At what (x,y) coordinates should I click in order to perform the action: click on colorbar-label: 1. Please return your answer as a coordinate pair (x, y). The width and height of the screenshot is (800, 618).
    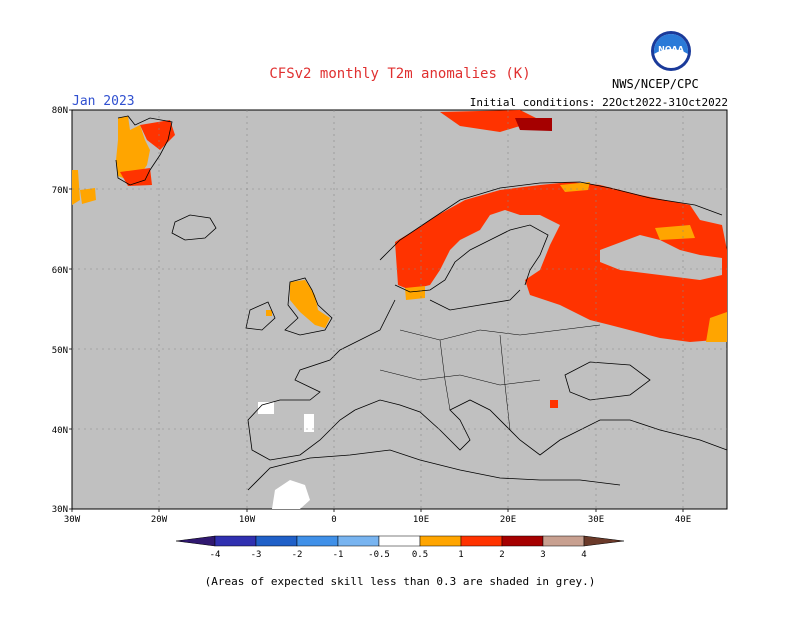
    Looking at the image, I should click on (460, 555).